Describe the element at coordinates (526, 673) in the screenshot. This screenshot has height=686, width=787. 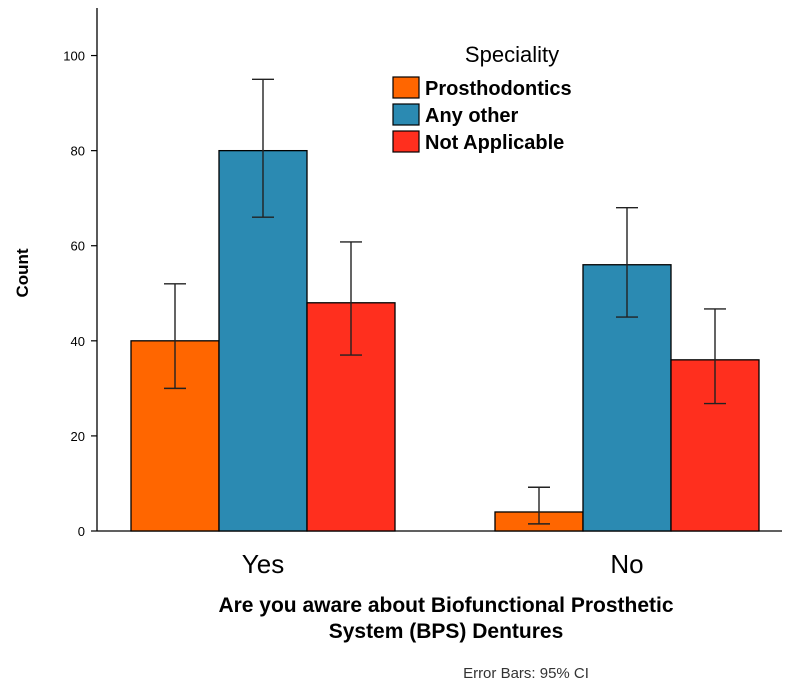
I see `error-bars-footnote: Error Bars: 95% CI` at that location.